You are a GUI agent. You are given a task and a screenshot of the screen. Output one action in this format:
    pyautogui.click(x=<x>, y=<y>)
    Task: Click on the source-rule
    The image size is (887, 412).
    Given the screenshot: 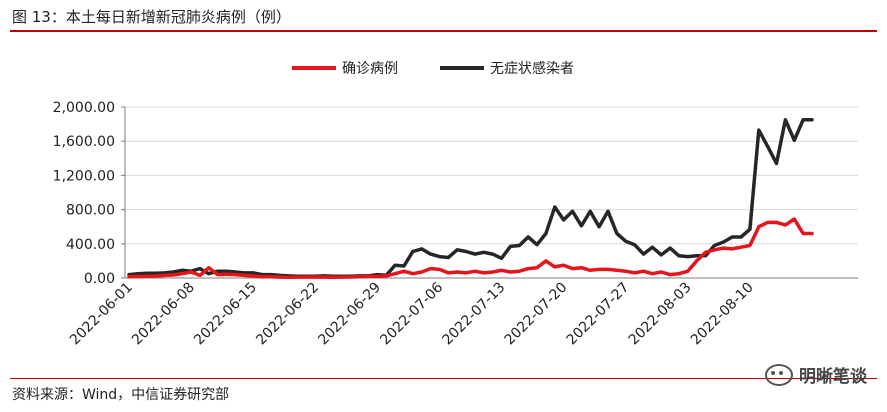 What is the action you would take?
    pyautogui.click(x=443, y=378)
    